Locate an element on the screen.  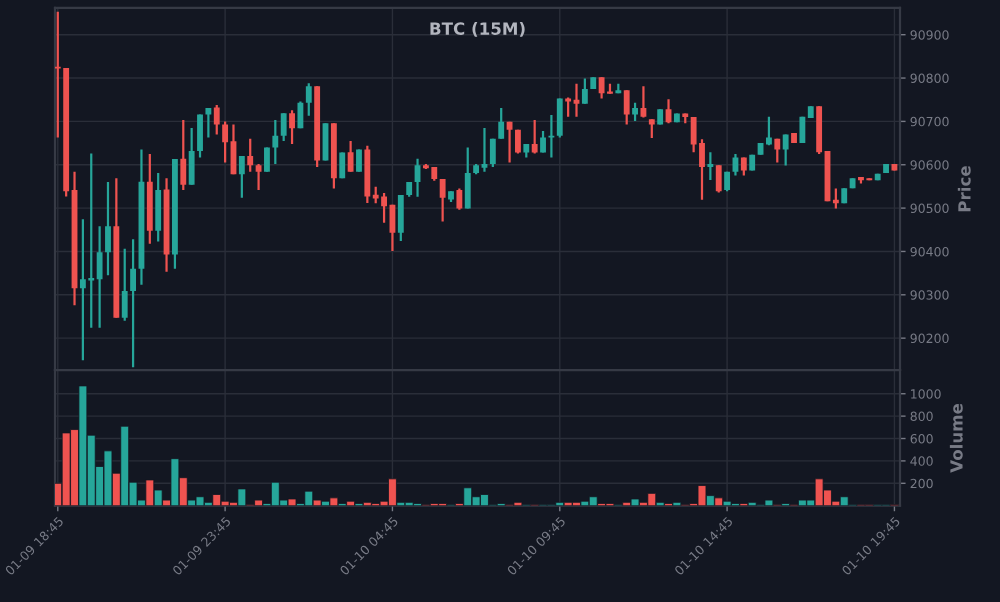
y-axis-title: Price is located at coordinates (964, 189).